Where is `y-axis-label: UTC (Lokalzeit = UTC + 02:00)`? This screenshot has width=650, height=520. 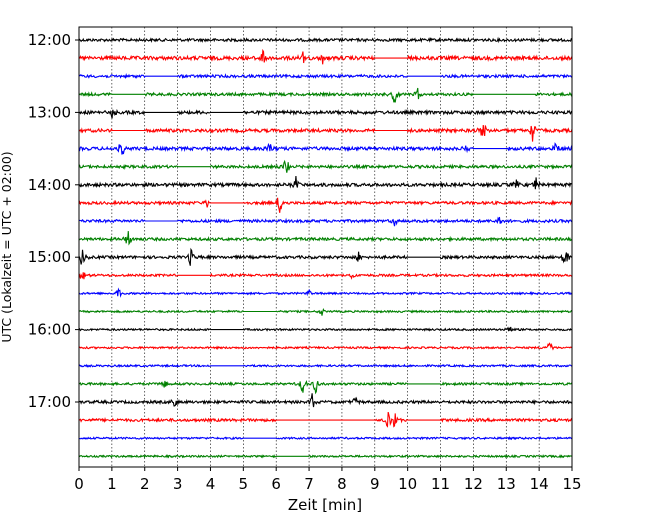 y-axis-label: UTC (Lokalzeit = UTC + 02:00) is located at coordinates (7, 246).